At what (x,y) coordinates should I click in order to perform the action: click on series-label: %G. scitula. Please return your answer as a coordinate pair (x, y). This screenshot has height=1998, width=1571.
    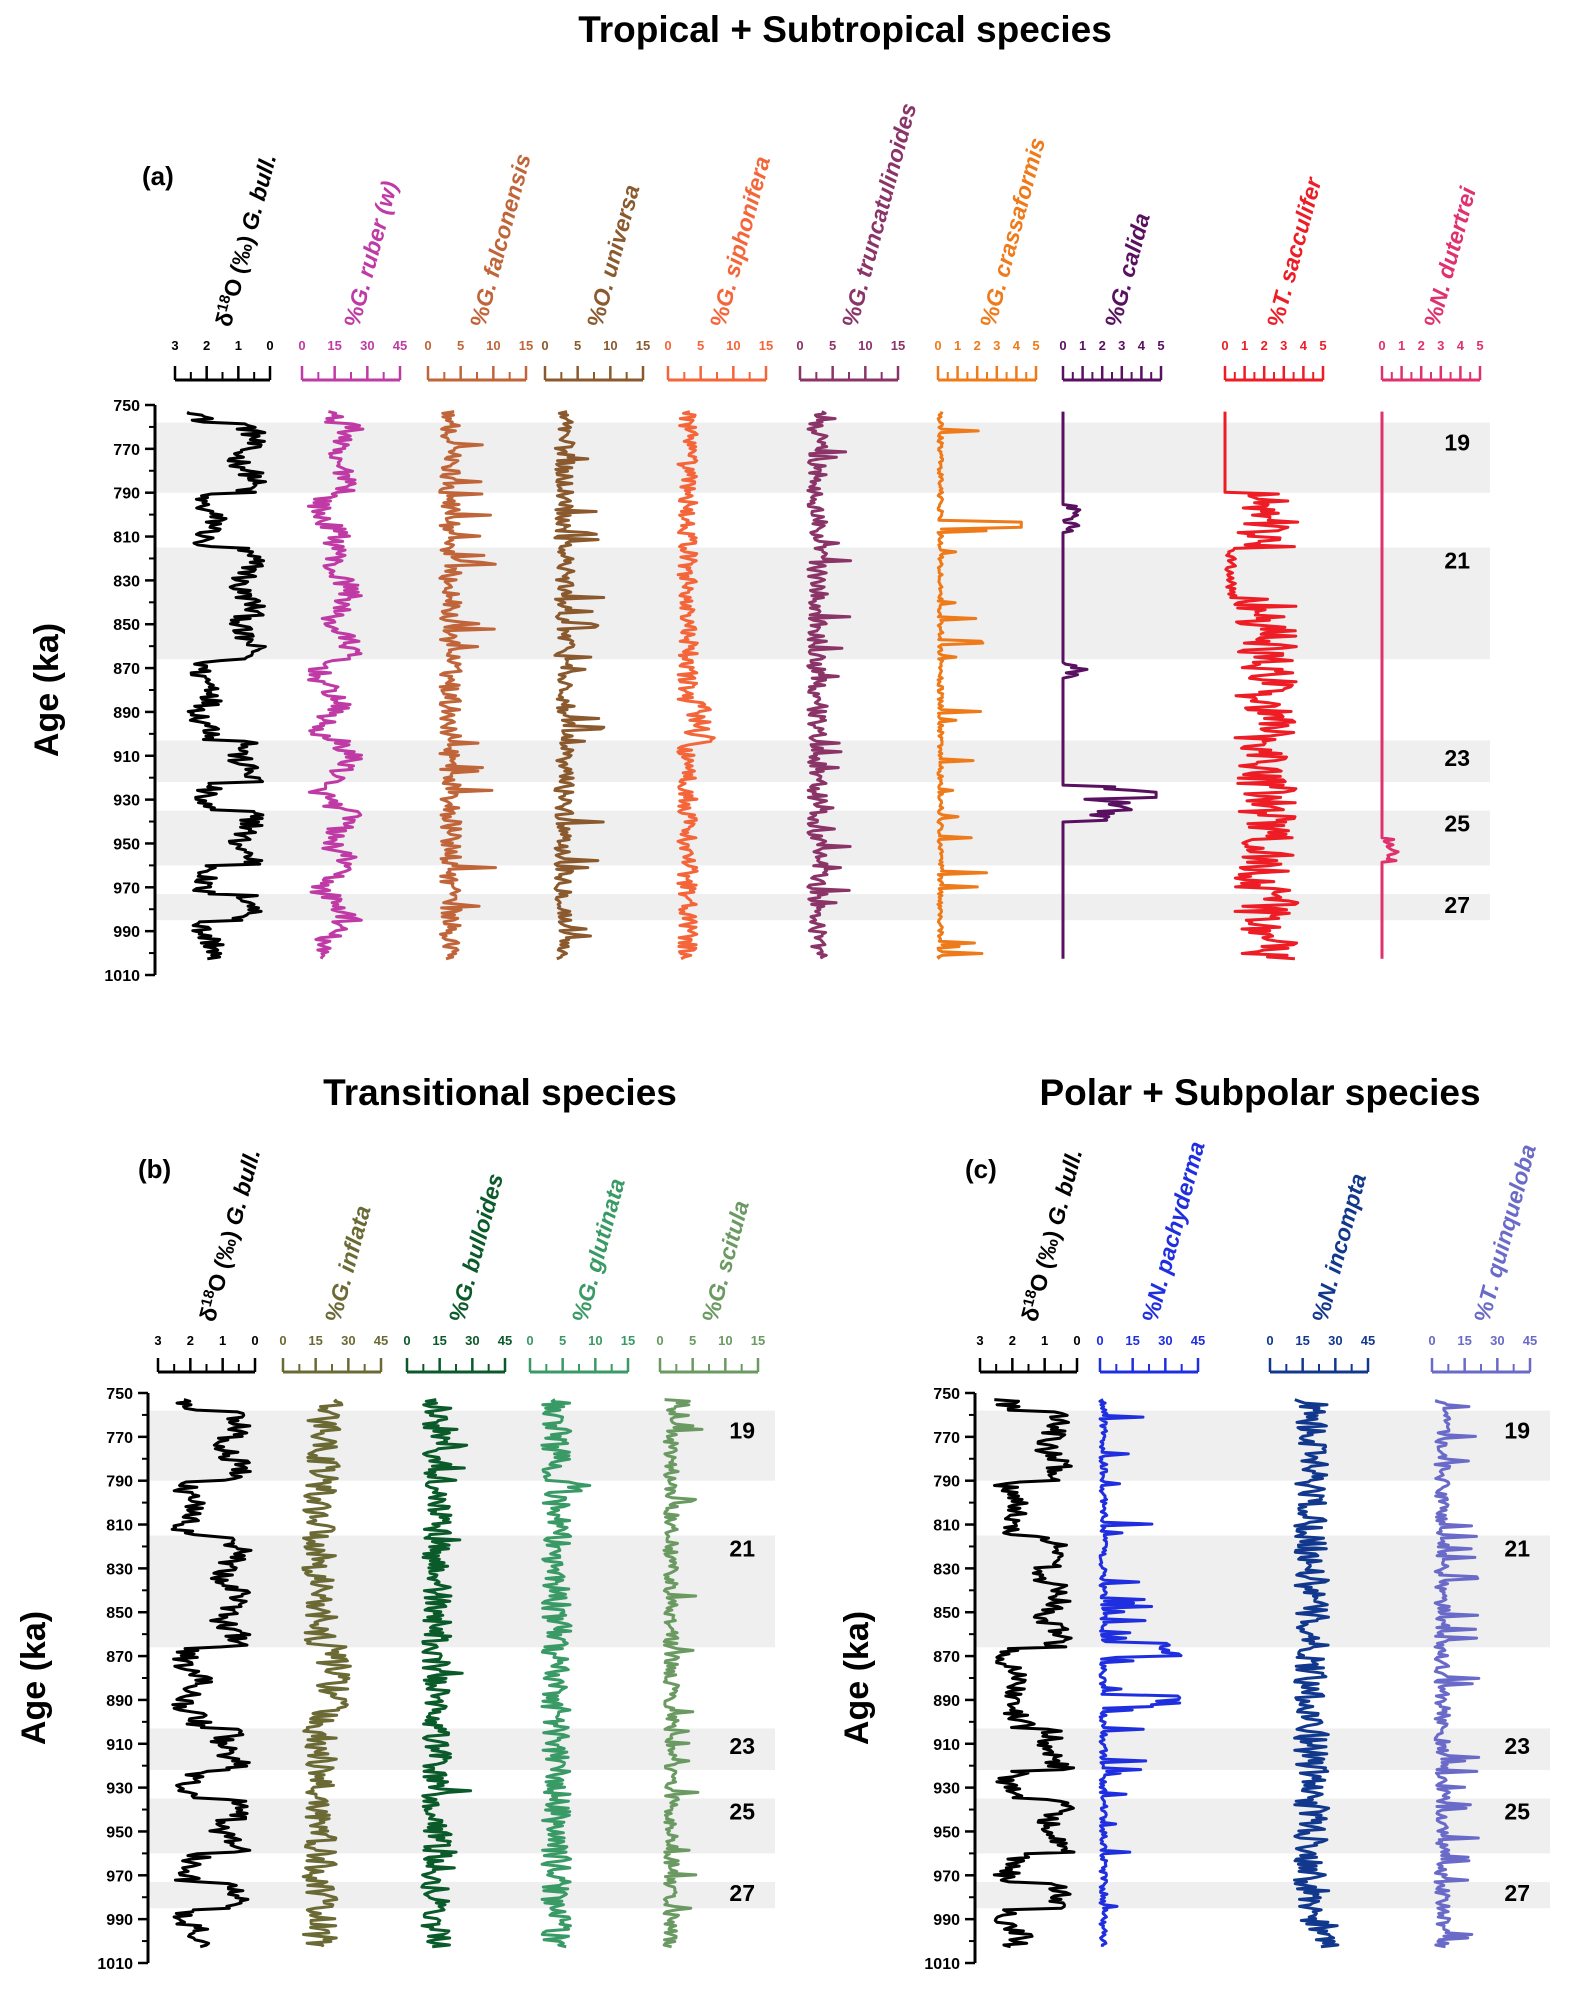
    Looking at the image, I should click on (725, 1261).